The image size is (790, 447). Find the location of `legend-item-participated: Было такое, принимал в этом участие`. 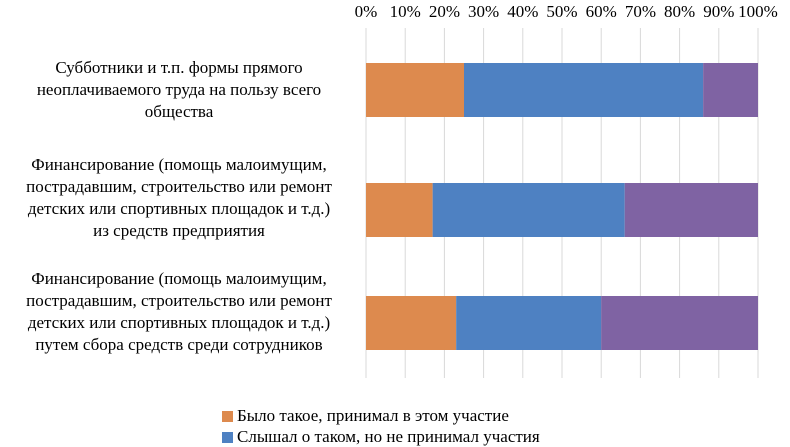

legend-item-participated: Было такое, принимал в этом участие is located at coordinates (365, 416).